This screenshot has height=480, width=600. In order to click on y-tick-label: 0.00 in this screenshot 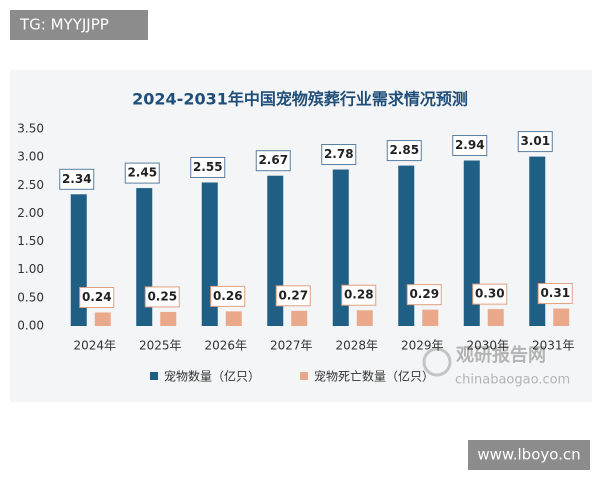, I will do `click(30, 326)`.